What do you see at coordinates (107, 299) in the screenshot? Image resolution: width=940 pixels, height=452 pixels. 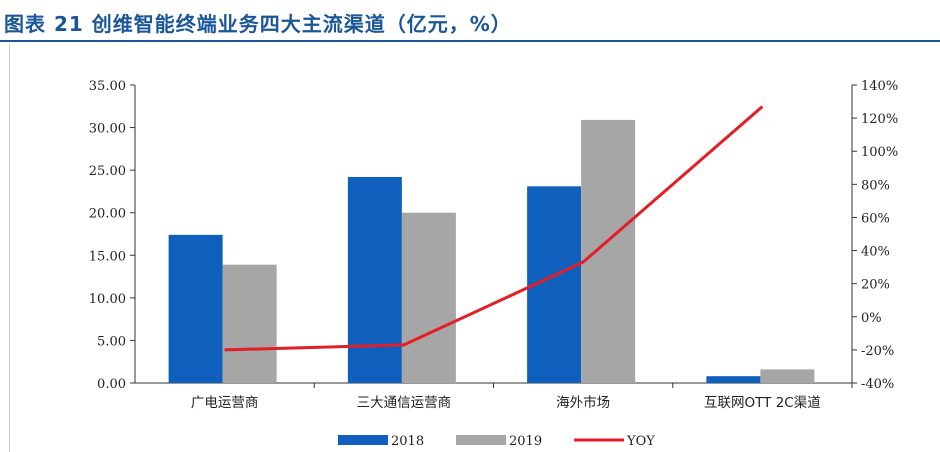 I see `y-left-tick-label: 10.00` at bounding box center [107, 299].